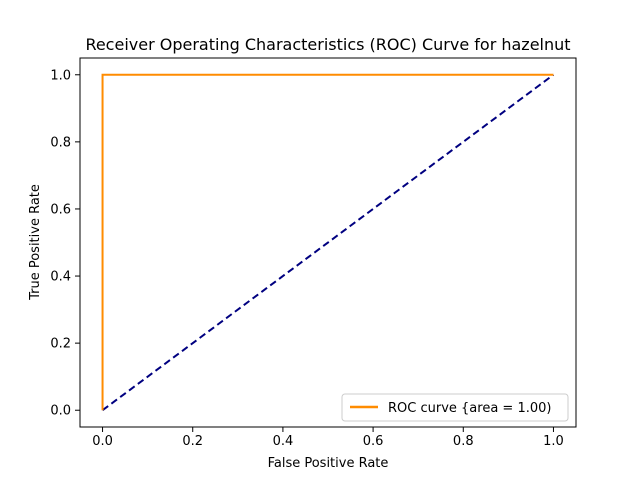 The width and height of the screenshot is (640, 480). What do you see at coordinates (328, 438) in the screenshot?
I see `x-axis: 0.0 0.2 0.4 0.6 0.8 1.0` at bounding box center [328, 438].